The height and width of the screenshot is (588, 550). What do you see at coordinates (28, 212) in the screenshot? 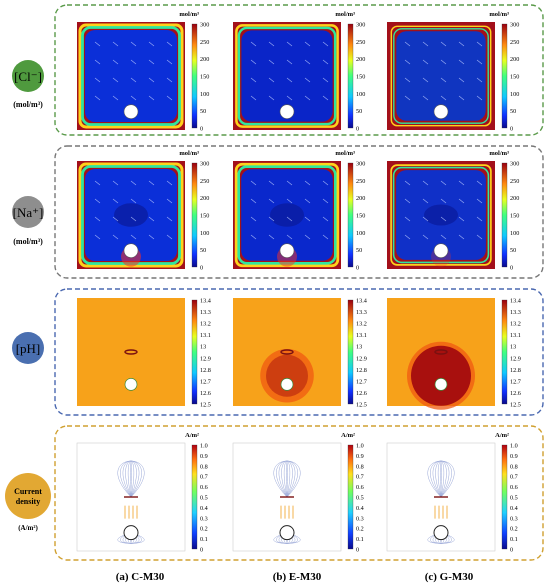
I see `na-label: [Na⁺]` at bounding box center [28, 212].